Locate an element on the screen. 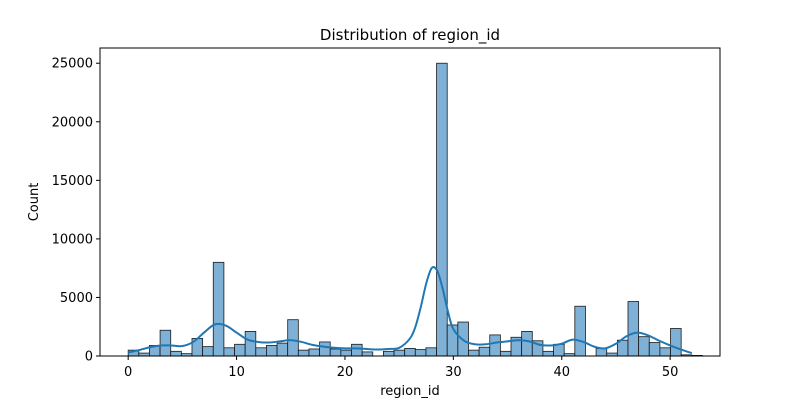 The height and width of the screenshot is (400, 800). y-tick-label: 15000 is located at coordinates (72, 181).